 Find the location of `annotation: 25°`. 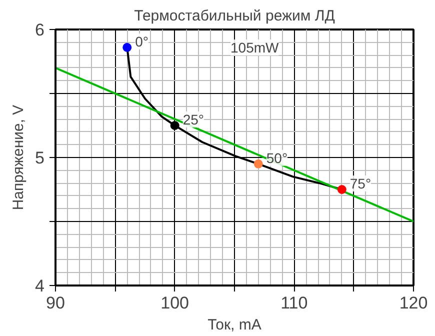

annotation: 25° is located at coordinates (193, 120).